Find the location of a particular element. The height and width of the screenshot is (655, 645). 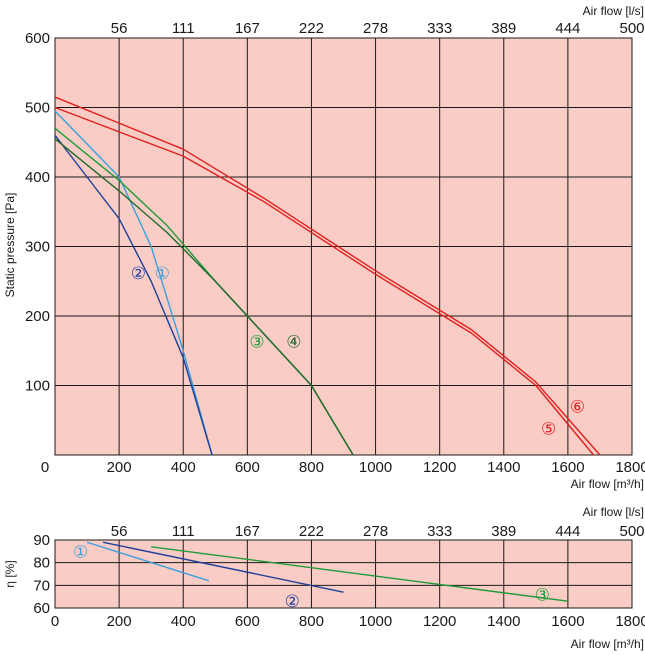

chart1-series-label-4: ④ is located at coordinates (293, 343).